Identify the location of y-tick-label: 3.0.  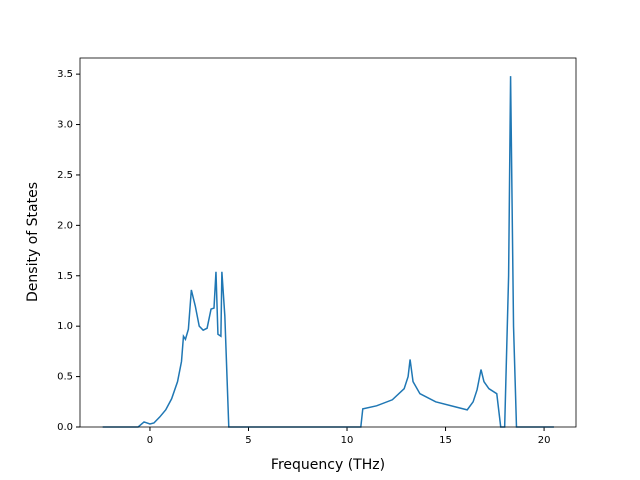
(65, 125).